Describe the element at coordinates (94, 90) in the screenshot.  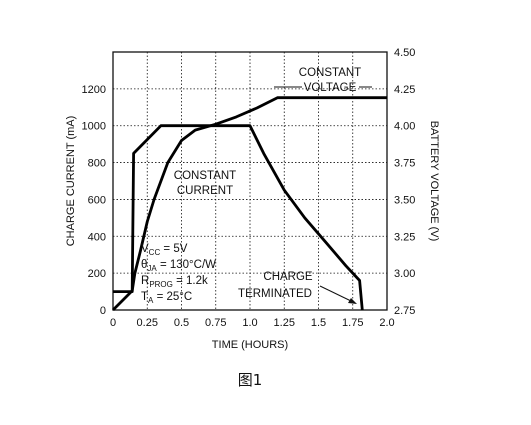
I see `y-left-tick-label: 1200` at that location.